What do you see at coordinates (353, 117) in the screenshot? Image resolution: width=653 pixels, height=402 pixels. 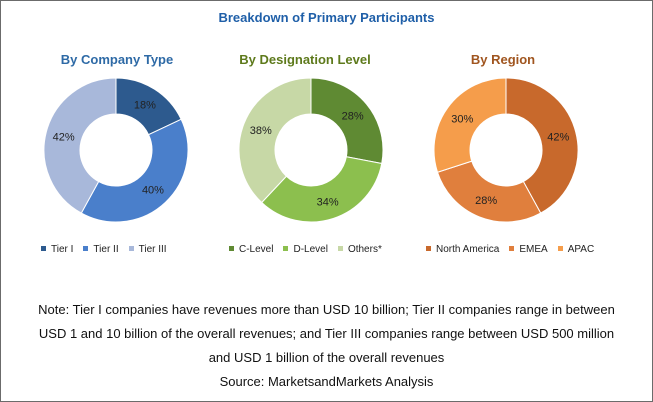 I see `data-label-c-level: 28%` at bounding box center [353, 117].